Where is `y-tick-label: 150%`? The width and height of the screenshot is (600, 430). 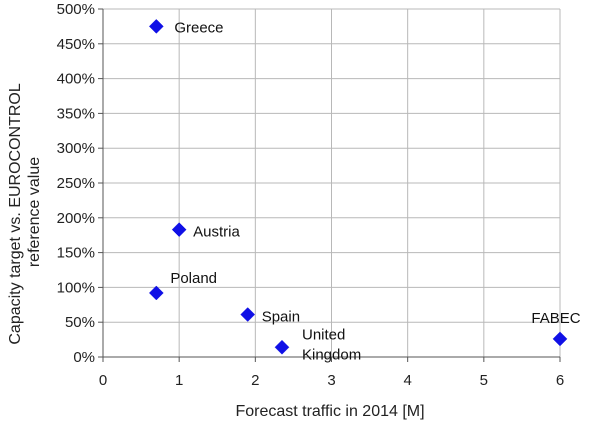 y-tick-label: 150% is located at coordinates (76, 253).